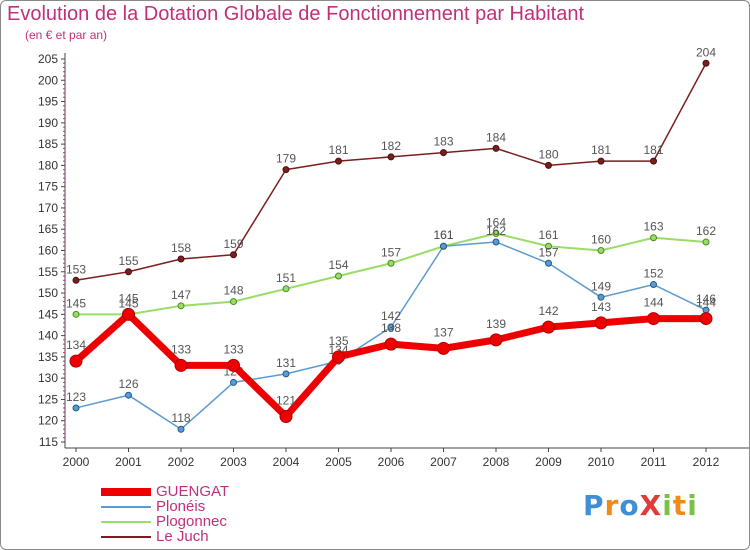 The image size is (750, 550). I want to click on data-label: 160, so click(601, 240).